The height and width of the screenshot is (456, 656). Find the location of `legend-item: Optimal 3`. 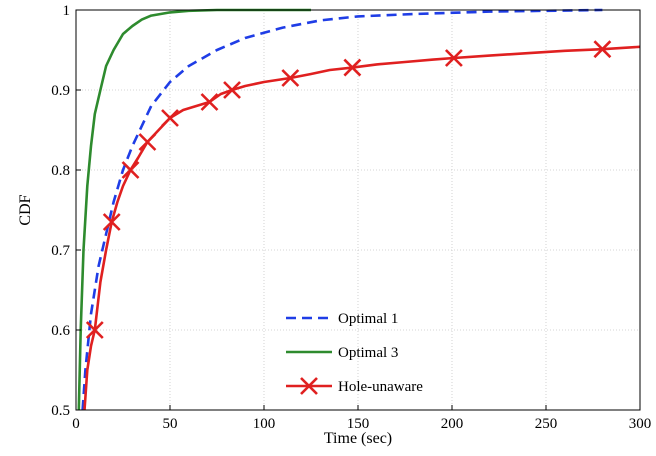

legend-item: Optimal 3 is located at coordinates (342, 353).